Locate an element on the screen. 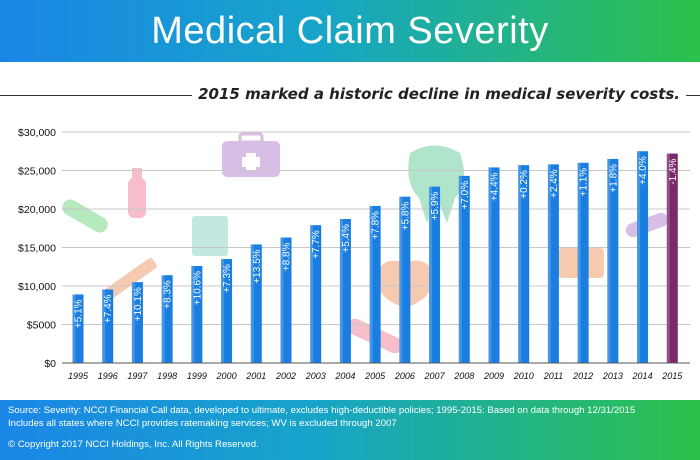 This screenshot has width=700, height=460. bar-highlight-2004 is located at coordinates (341, 291).